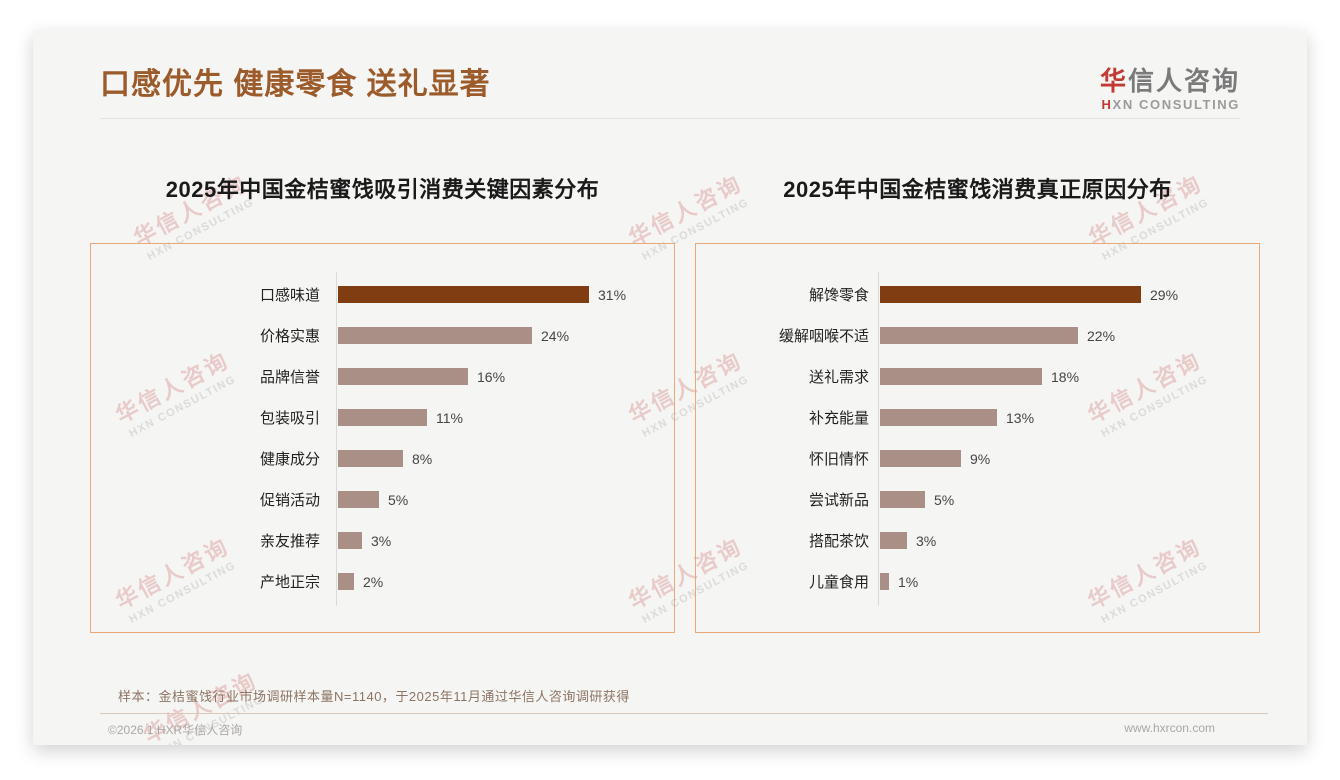  Describe the element at coordinates (449, 417) in the screenshot. I see `bar-value-label: 11%` at that location.